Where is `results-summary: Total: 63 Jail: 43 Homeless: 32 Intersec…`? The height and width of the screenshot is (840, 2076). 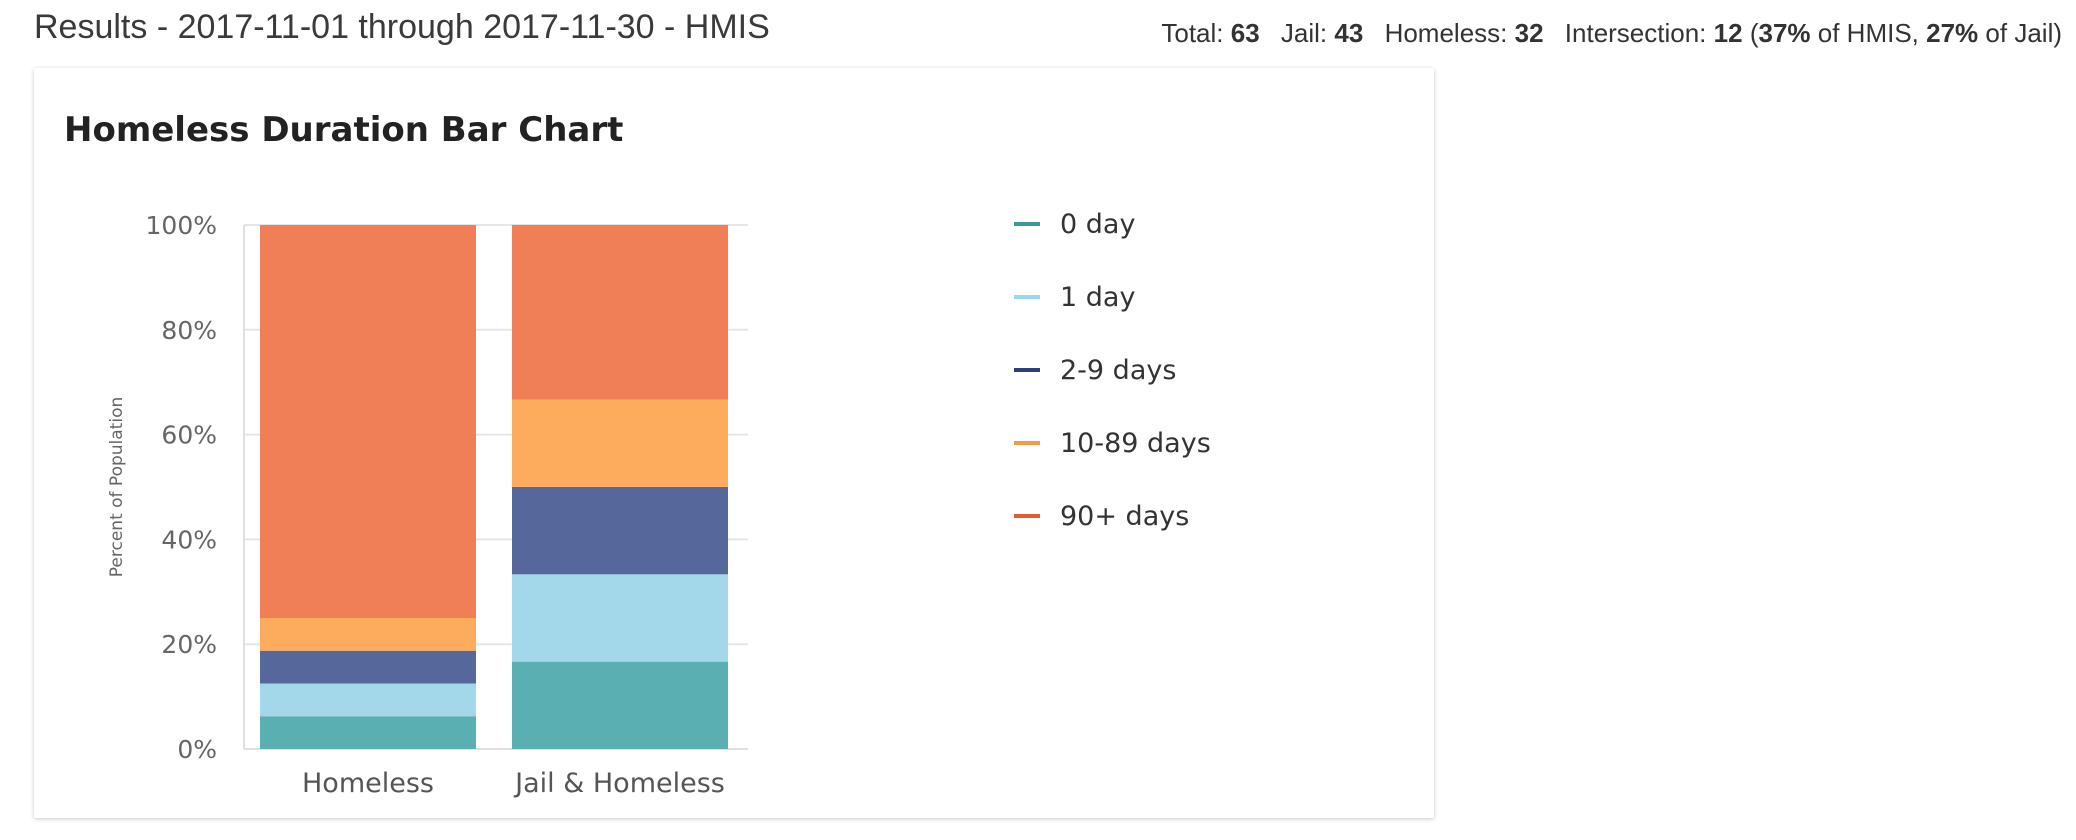
results-summary: Total: 63 Jail: 43 Homeless: 32 Intersec… is located at coordinates (1611, 33).